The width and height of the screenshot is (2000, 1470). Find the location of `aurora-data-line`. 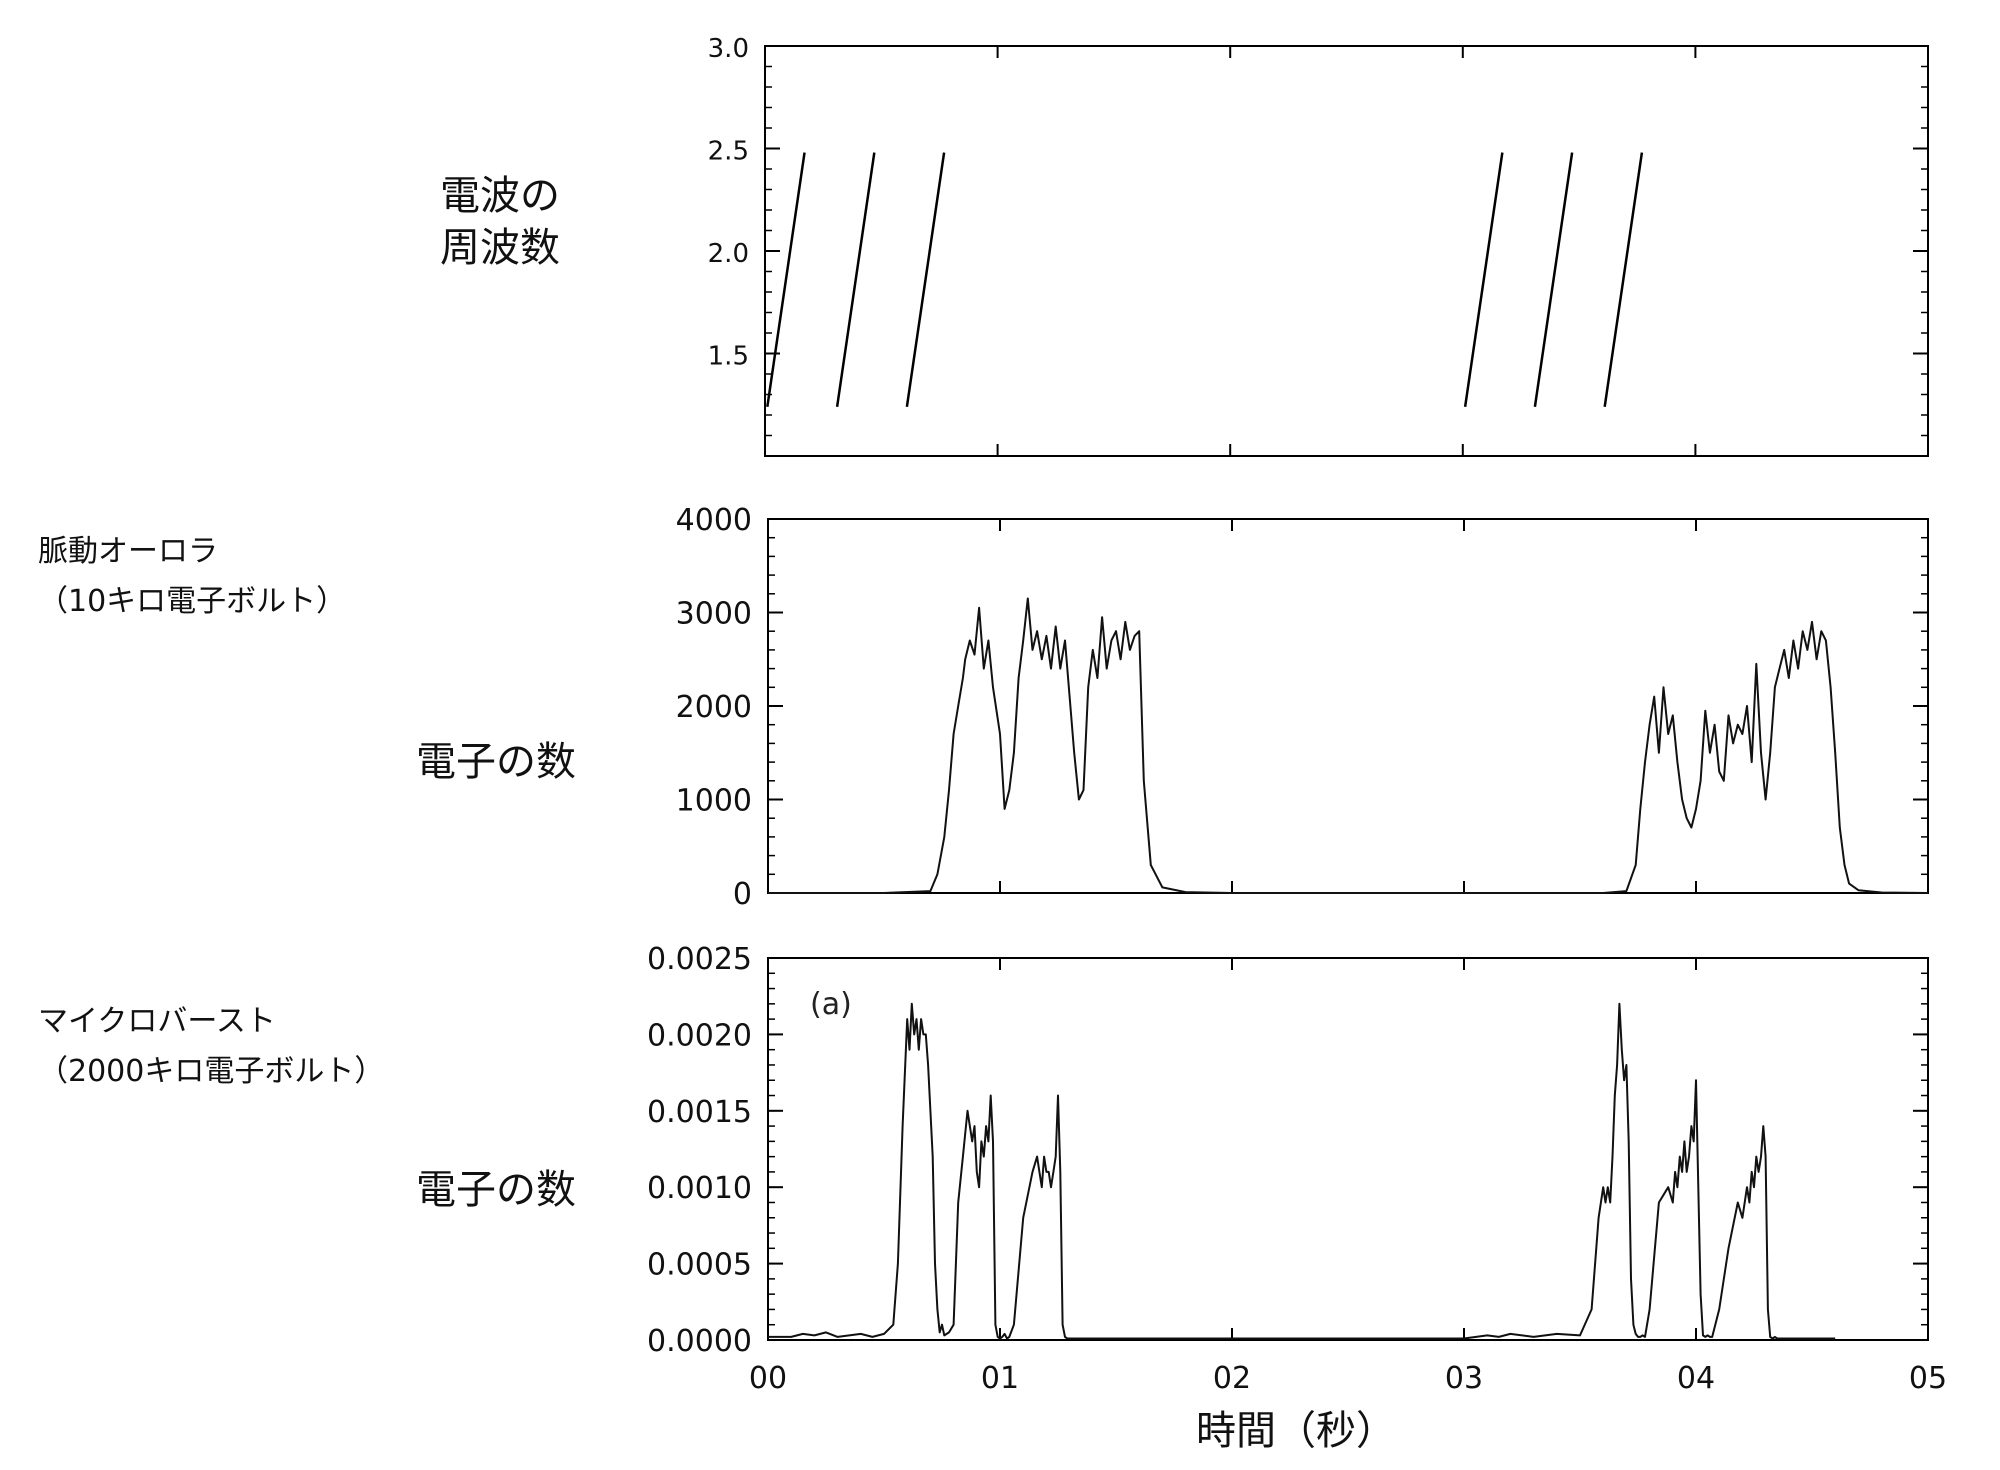

aurora-data-line is located at coordinates (1348, 745).